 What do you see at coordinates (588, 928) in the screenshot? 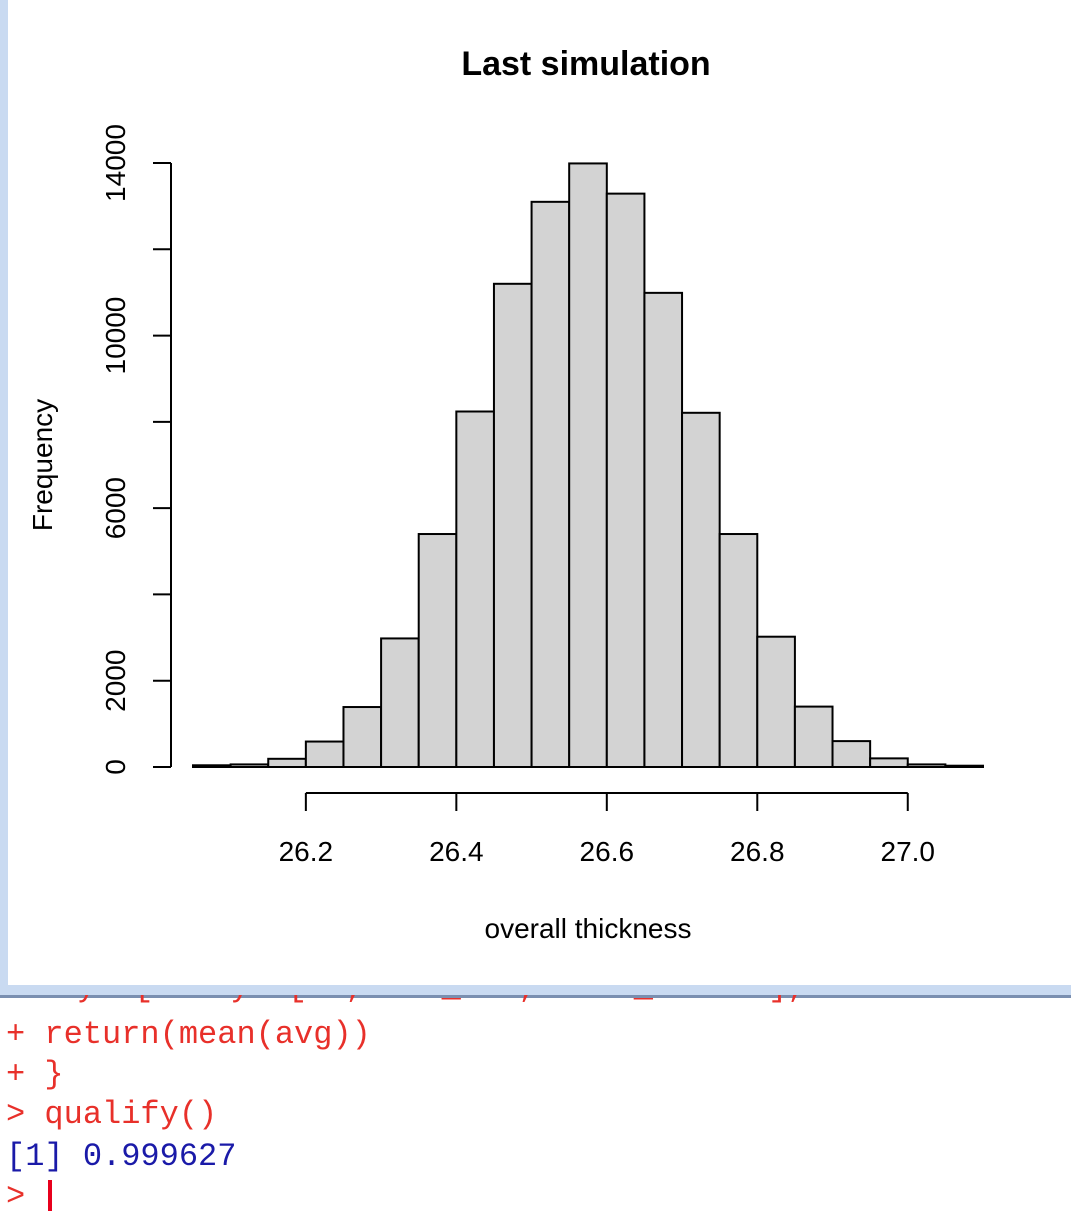
I see `x-axis-label: overall thickness` at bounding box center [588, 928].